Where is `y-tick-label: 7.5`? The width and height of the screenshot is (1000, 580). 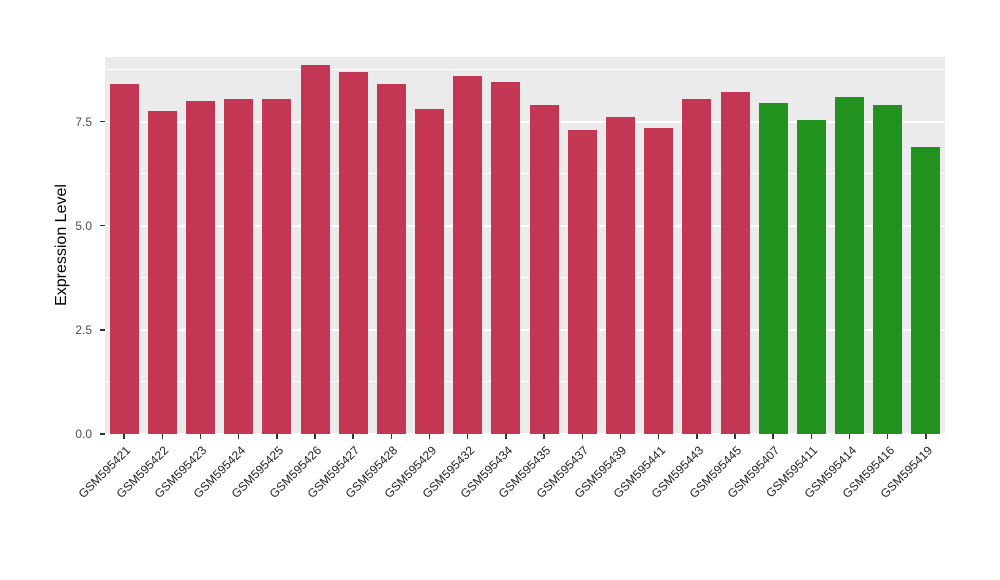
y-tick-label: 7.5 is located at coordinates (83, 121).